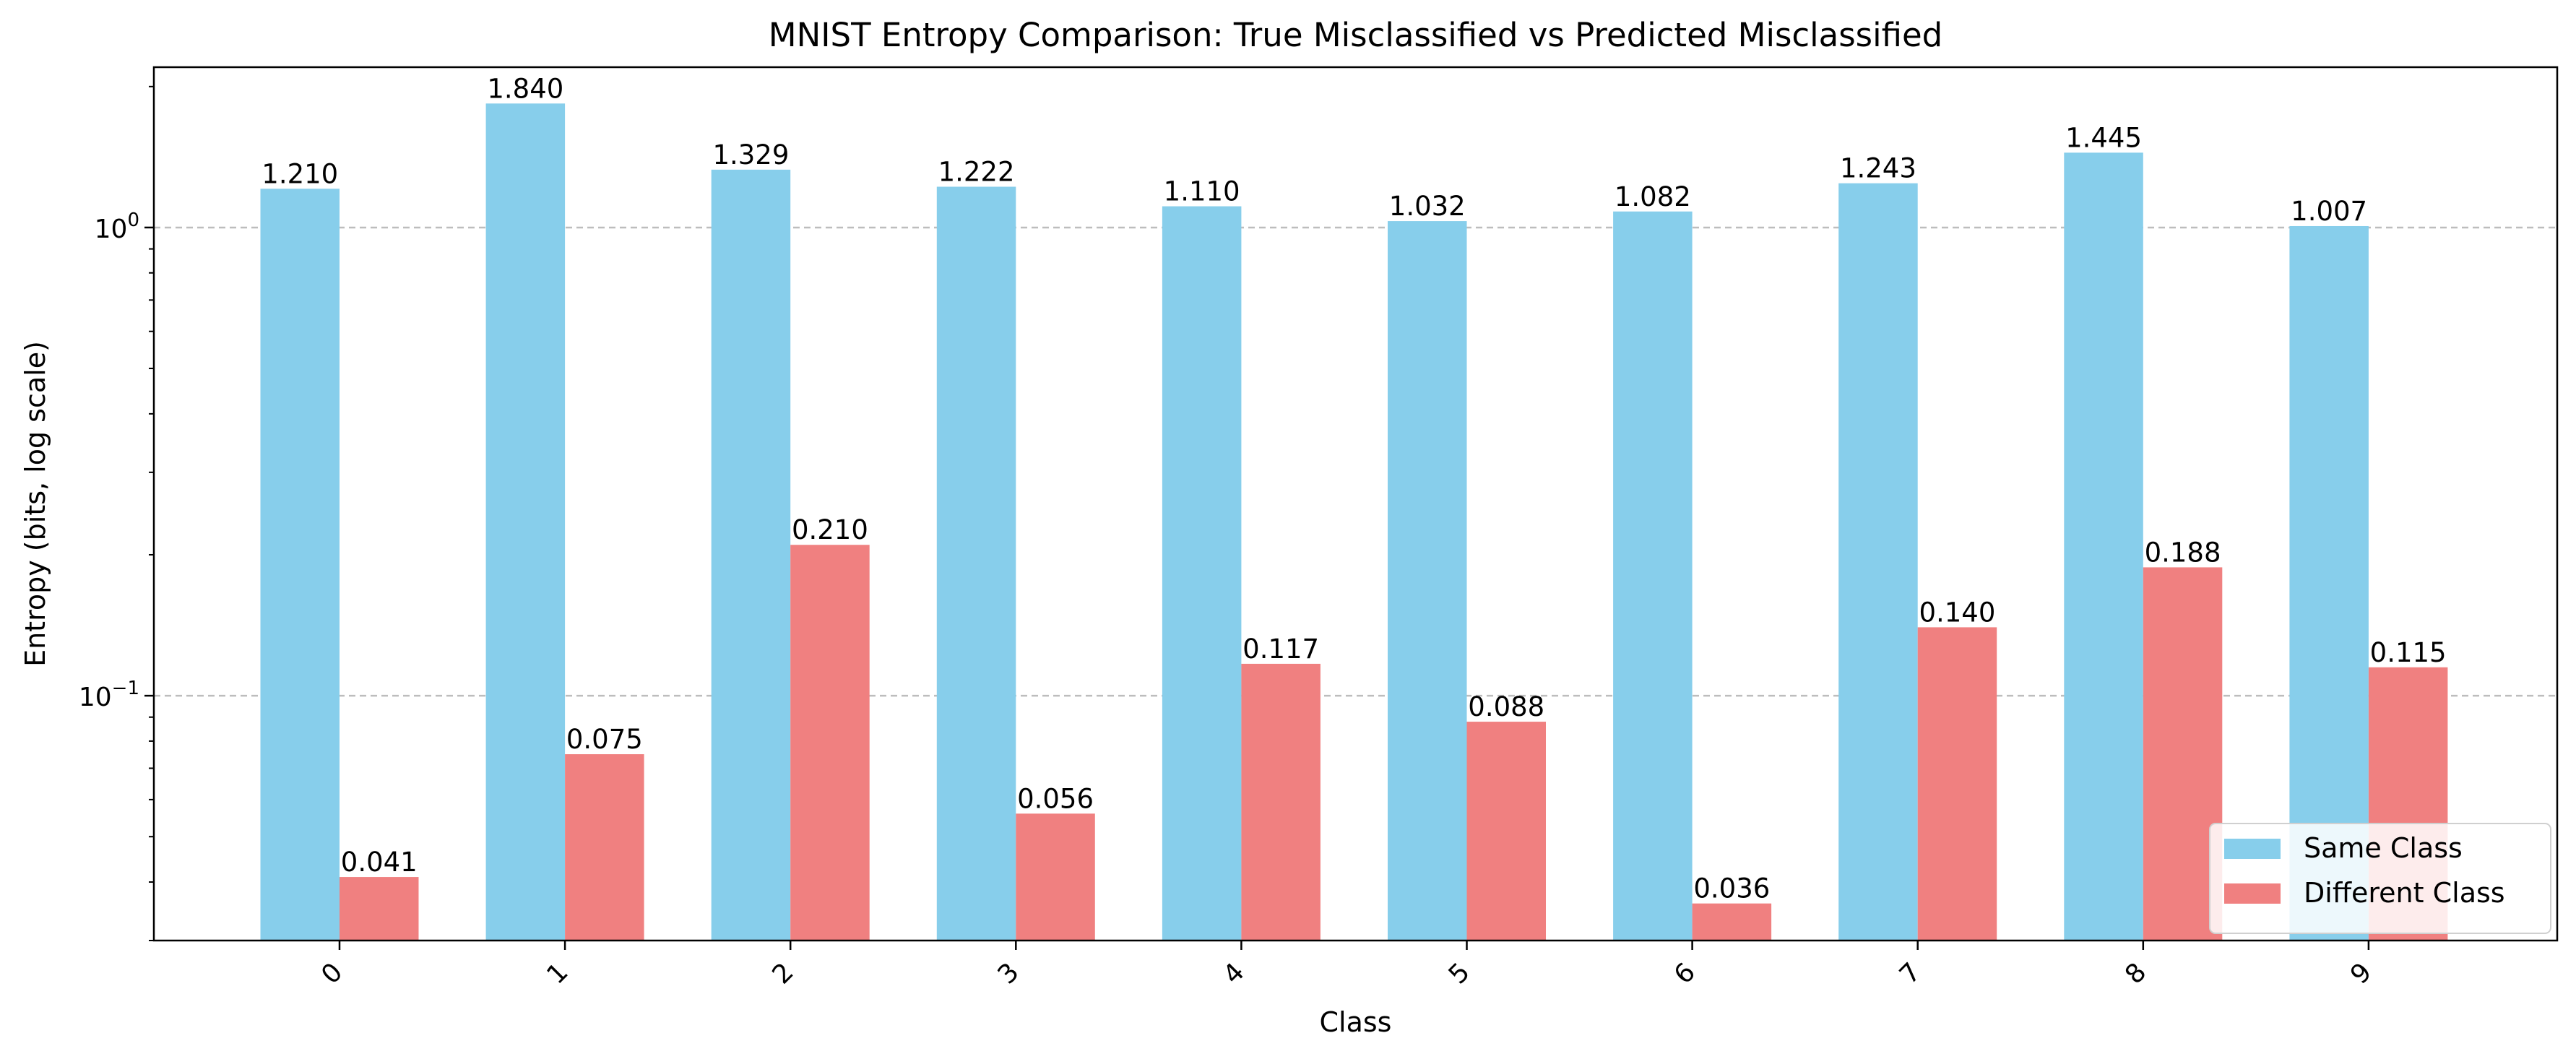 This screenshot has height=1059, width=2576. Describe the element at coordinates (525, 88) in the screenshot. I see `data-label: 1.840` at that location.